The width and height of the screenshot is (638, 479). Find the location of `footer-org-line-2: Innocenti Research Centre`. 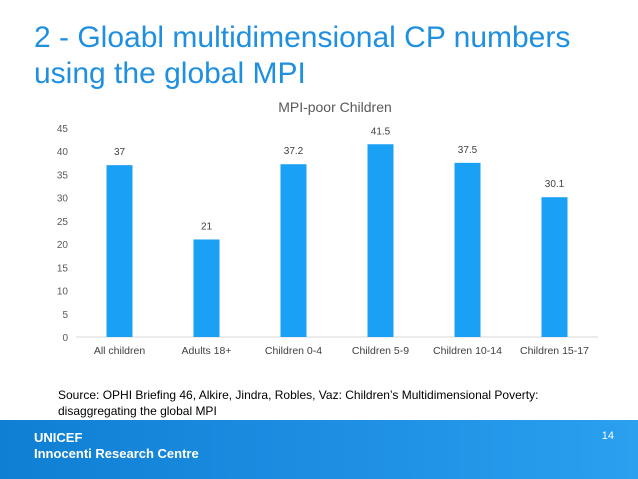

footer-org-line-2: Innocenti Research Centre is located at coordinates (116, 453).